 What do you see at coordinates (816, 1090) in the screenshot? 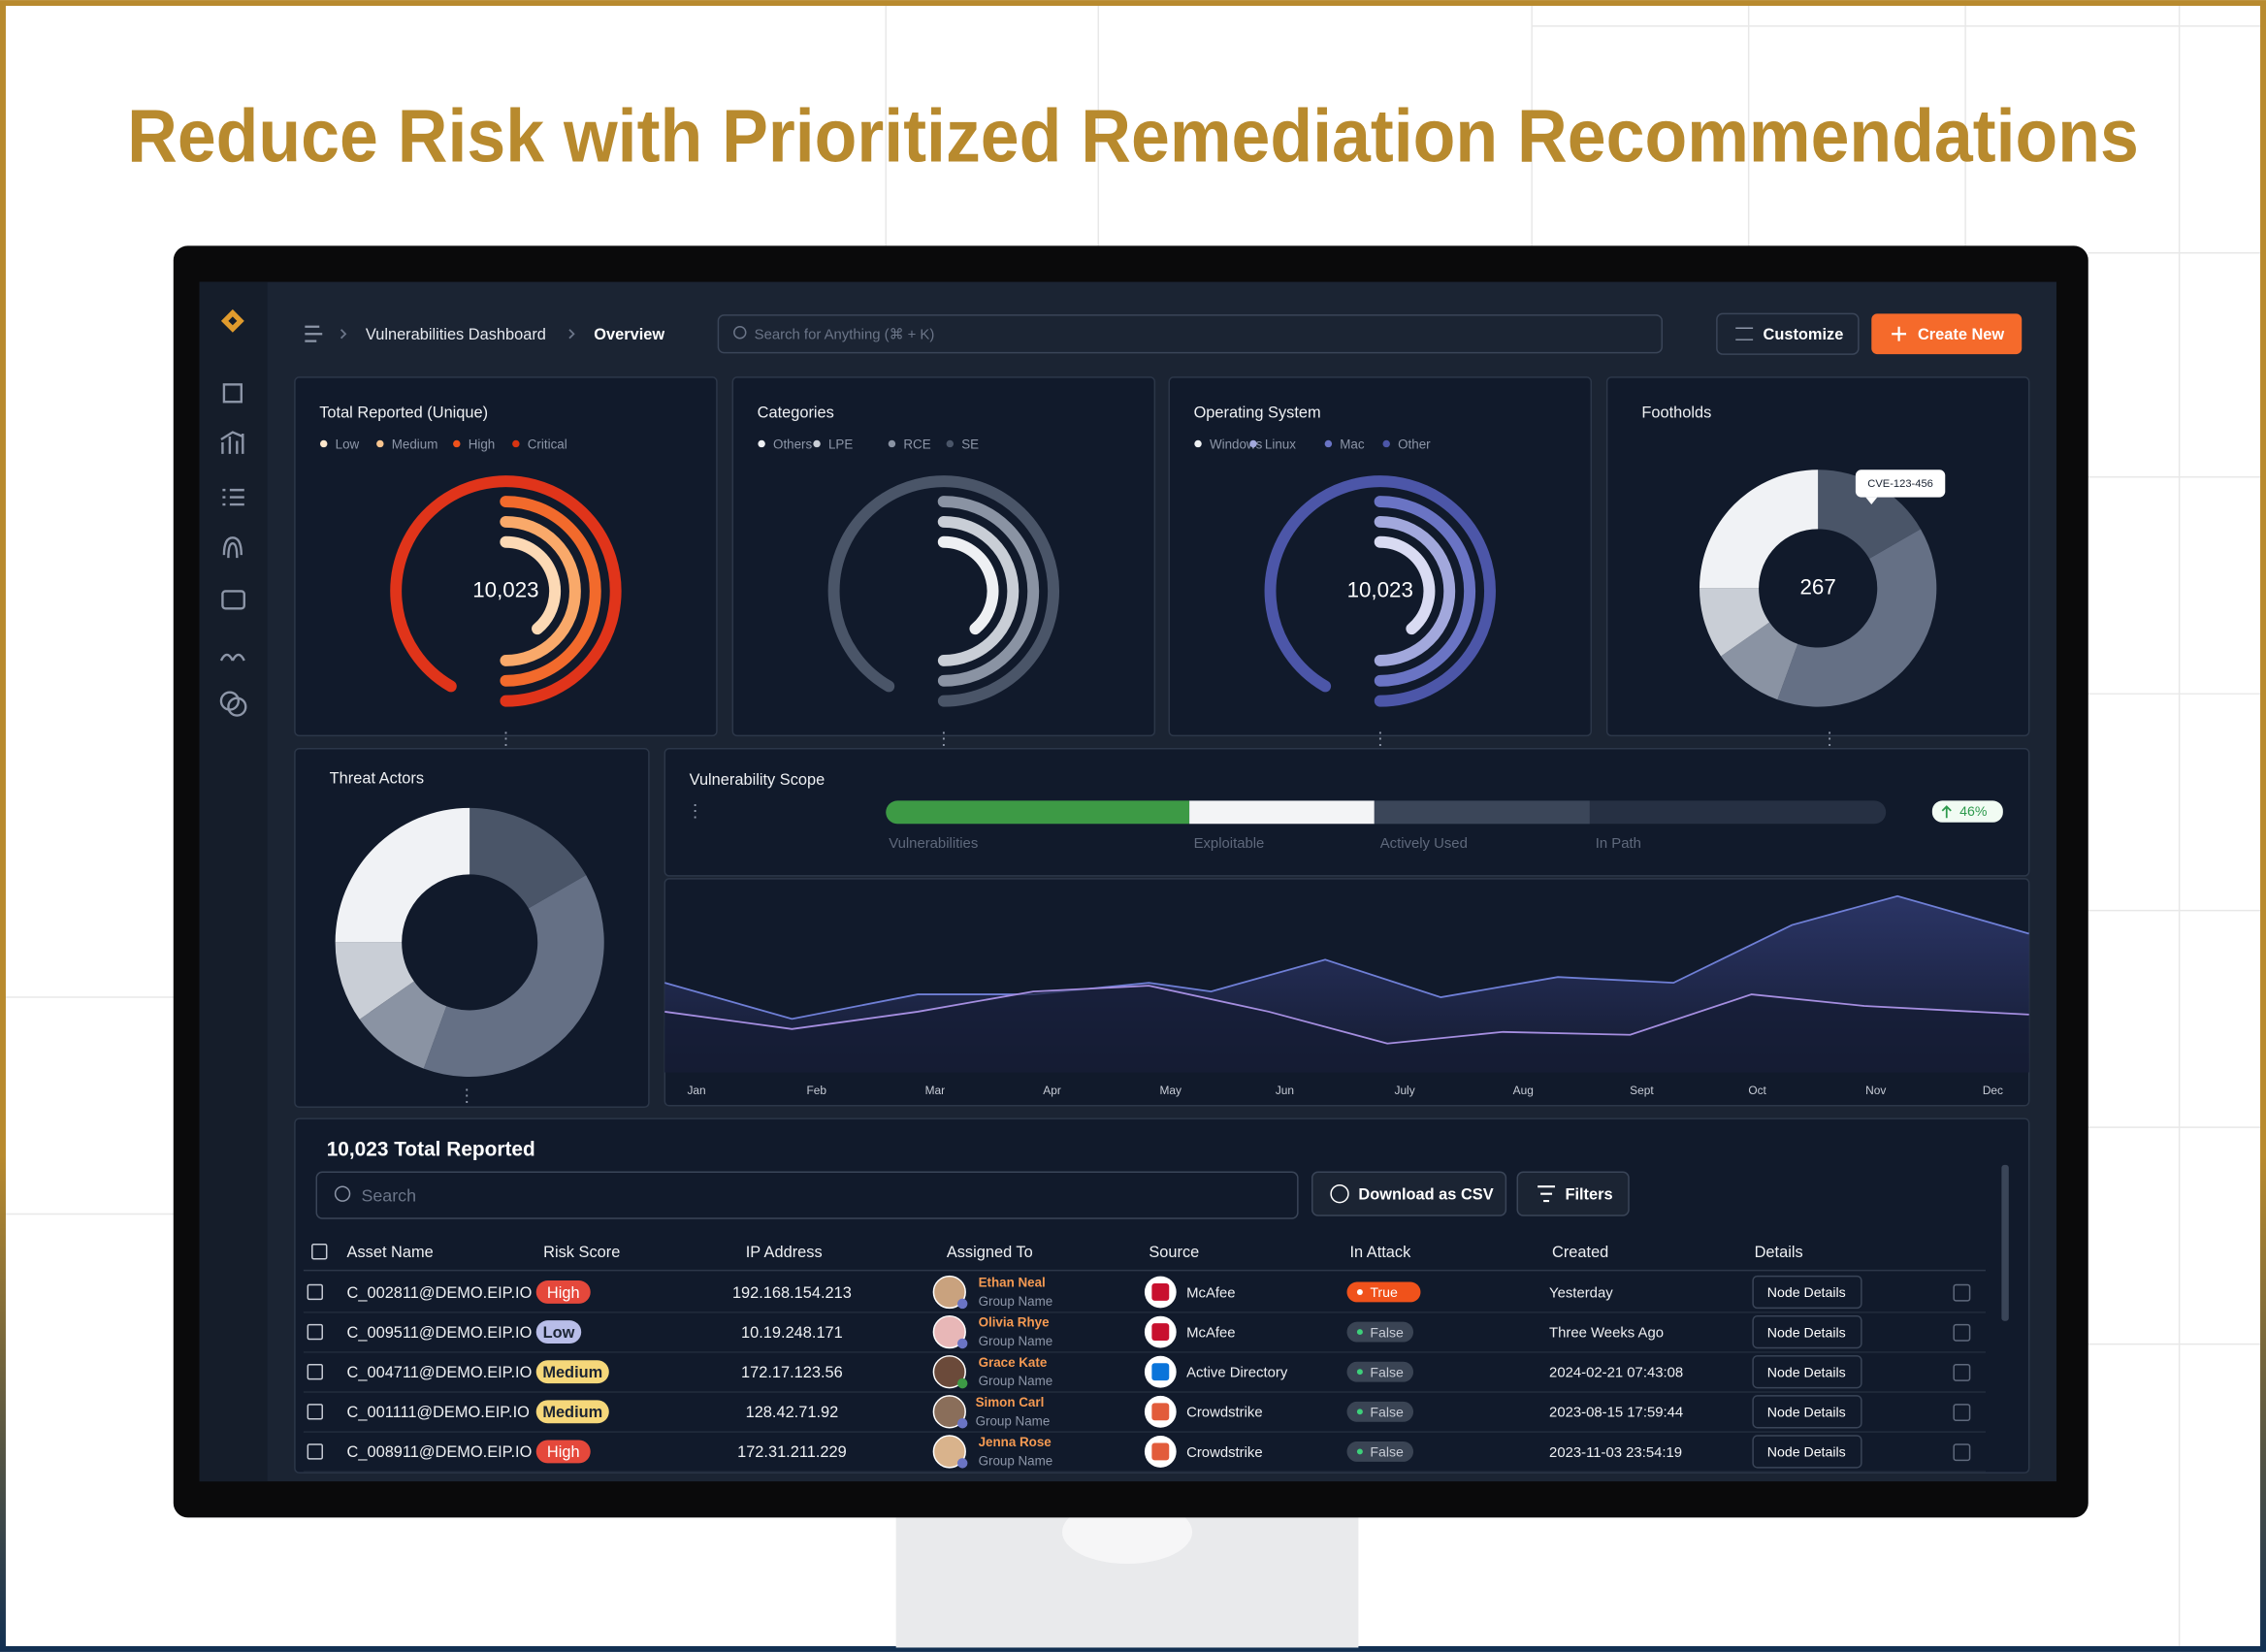
I see `month-label: Feb` at bounding box center [816, 1090].